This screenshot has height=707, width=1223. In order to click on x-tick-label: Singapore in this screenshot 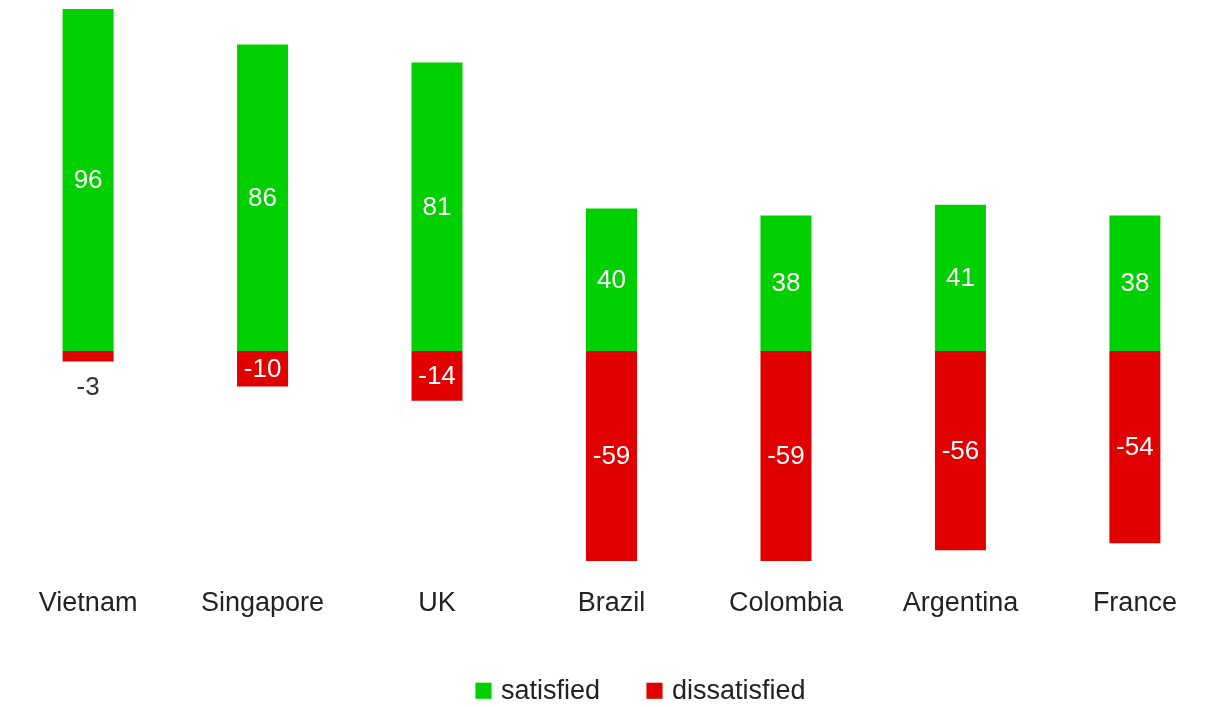, I will do `click(263, 601)`.